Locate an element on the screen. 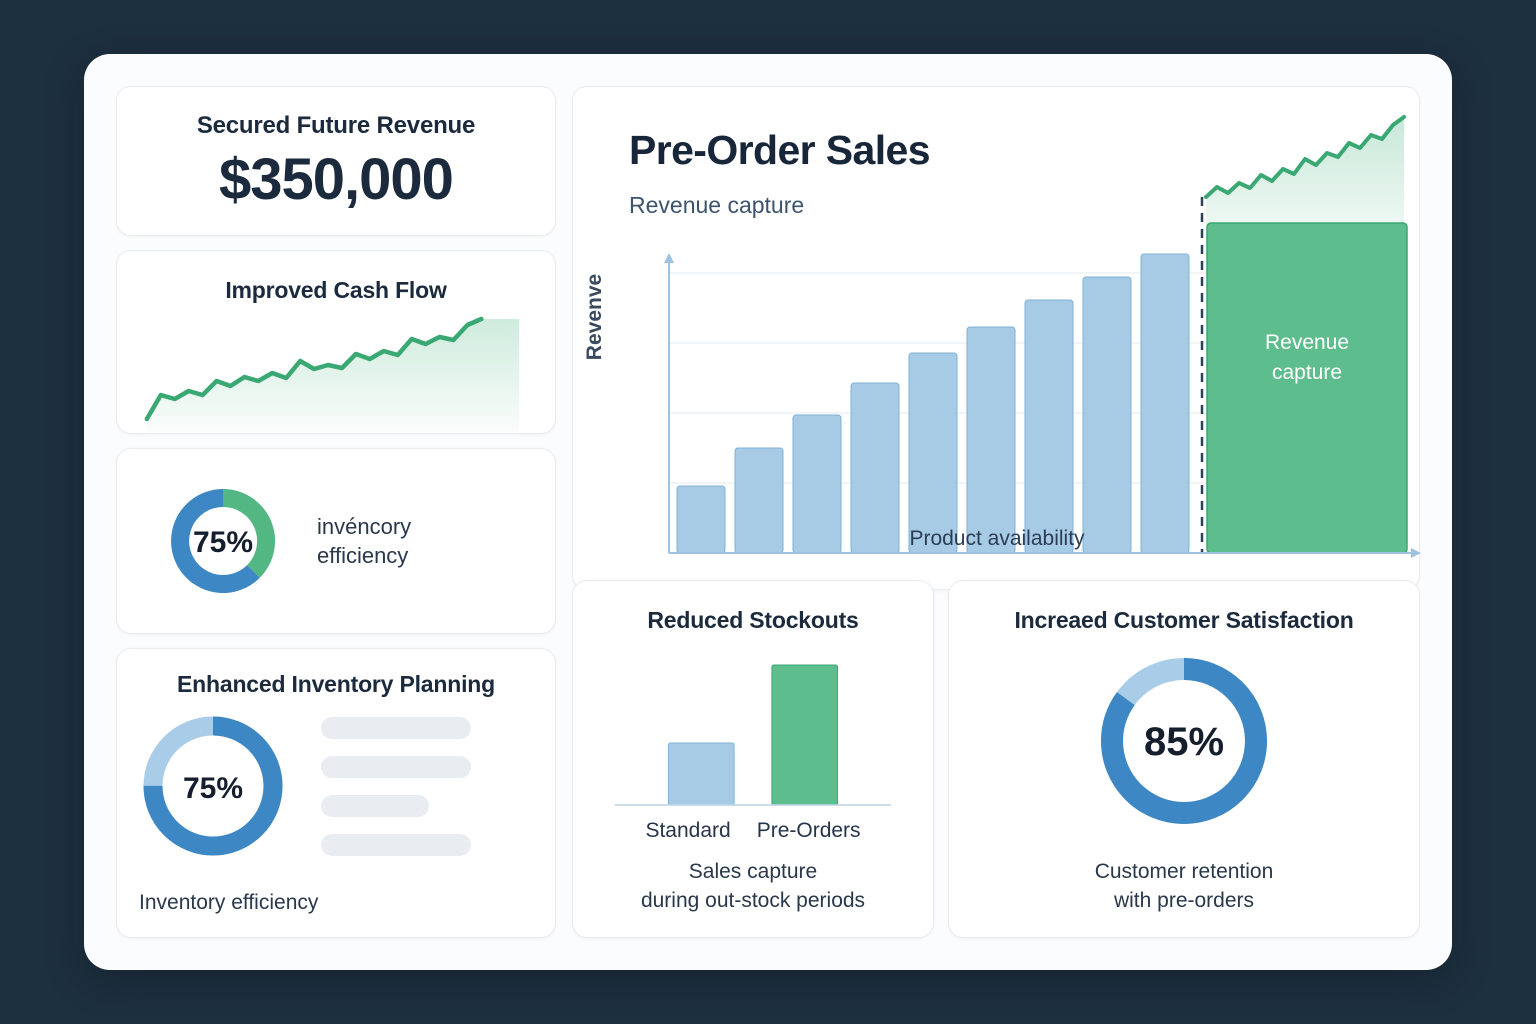 The height and width of the screenshot is (1024, 1536). inventory-efficiency-percent: 75% is located at coordinates (223, 542).